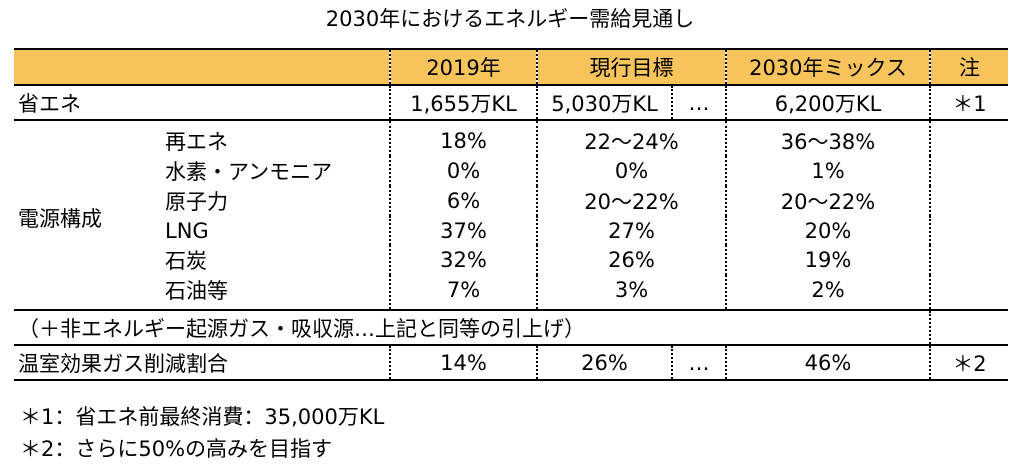 This screenshot has width=1020, height=472. What do you see at coordinates (202, 67) in the screenshot?
I see `header-empty-cell` at bounding box center [202, 67].